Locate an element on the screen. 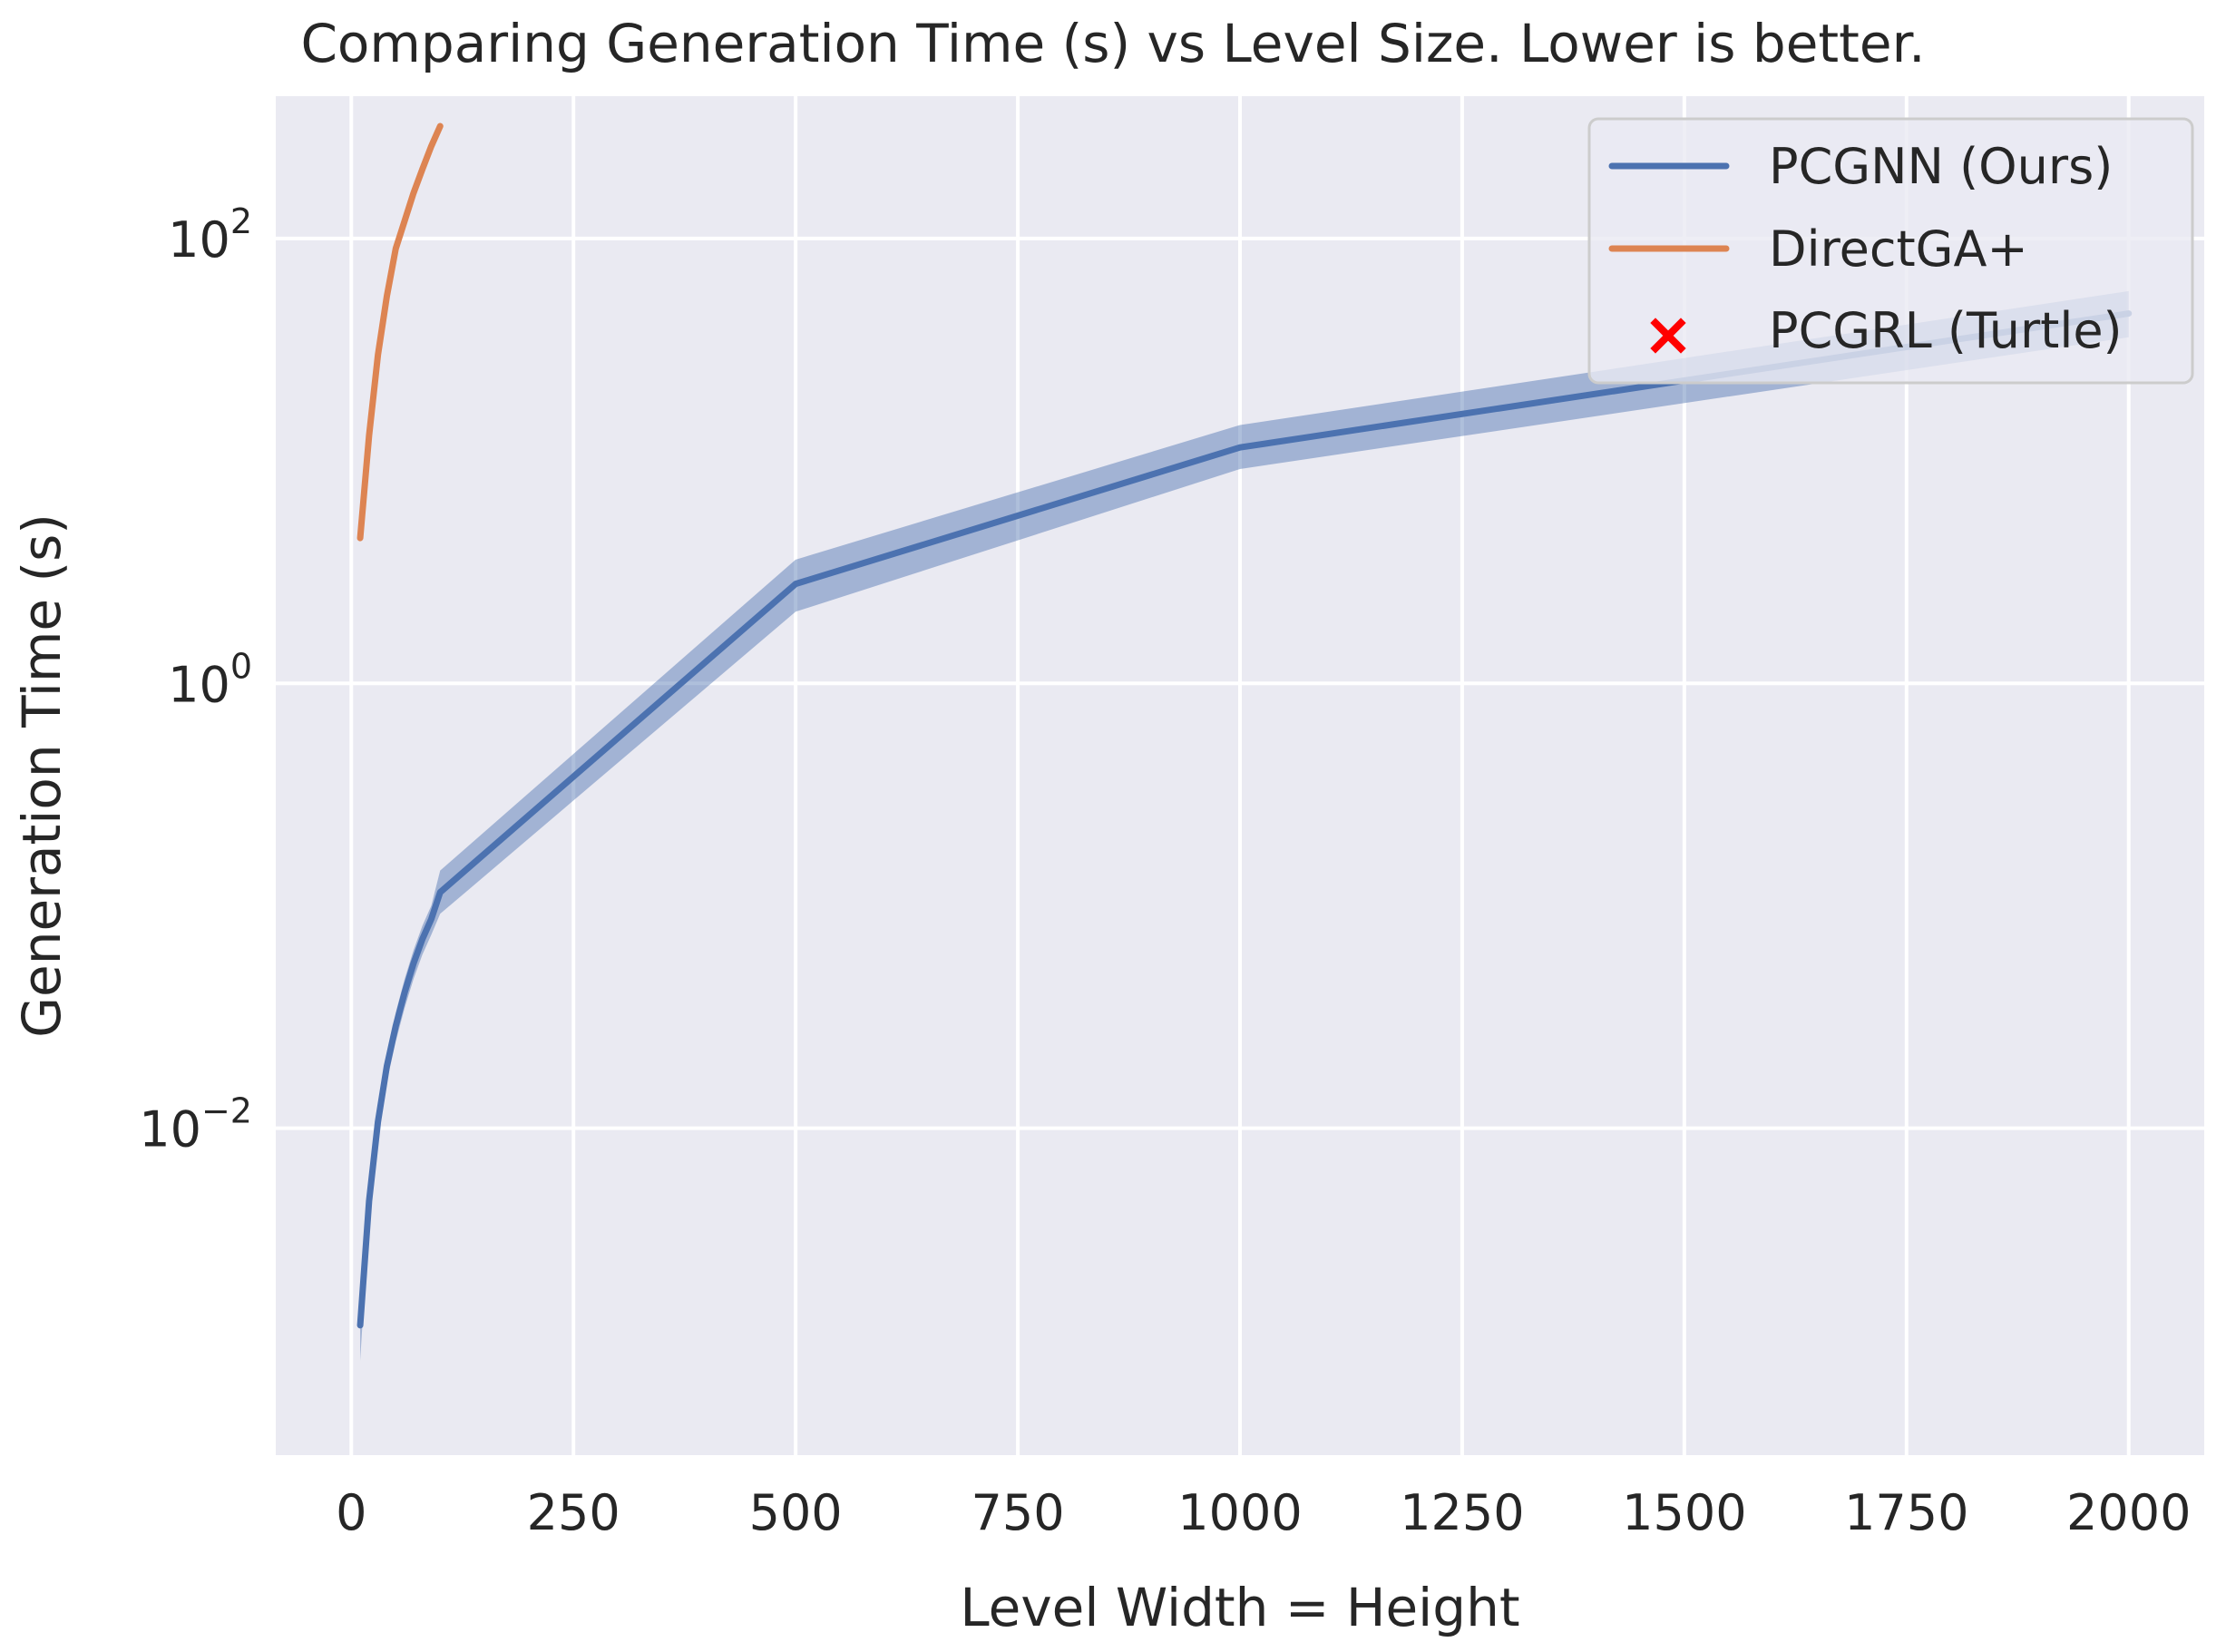 The image size is (2226, 1652). y-tick-labels: 10−2100102104 is located at coordinates (195, 679).